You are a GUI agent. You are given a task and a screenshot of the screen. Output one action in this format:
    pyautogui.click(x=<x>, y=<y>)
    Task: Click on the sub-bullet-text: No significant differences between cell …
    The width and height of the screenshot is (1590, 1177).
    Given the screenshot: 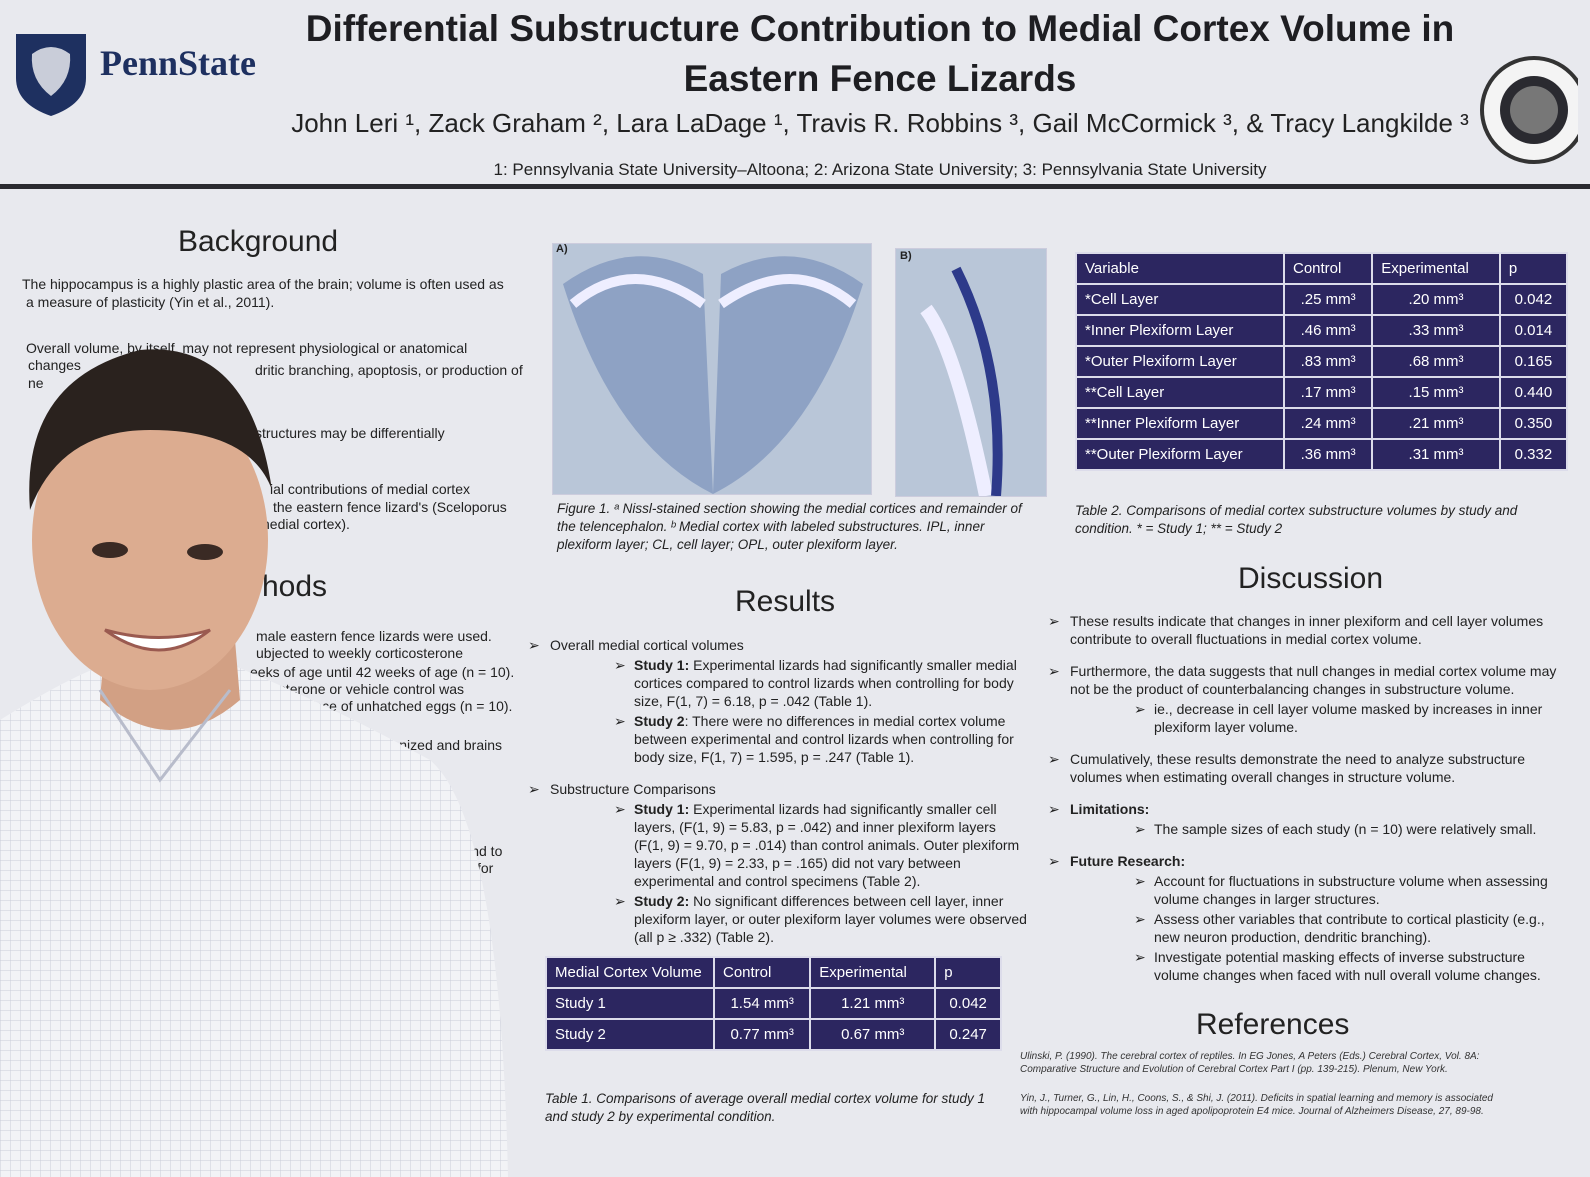 What is the action you would take?
    pyautogui.click(x=830, y=919)
    